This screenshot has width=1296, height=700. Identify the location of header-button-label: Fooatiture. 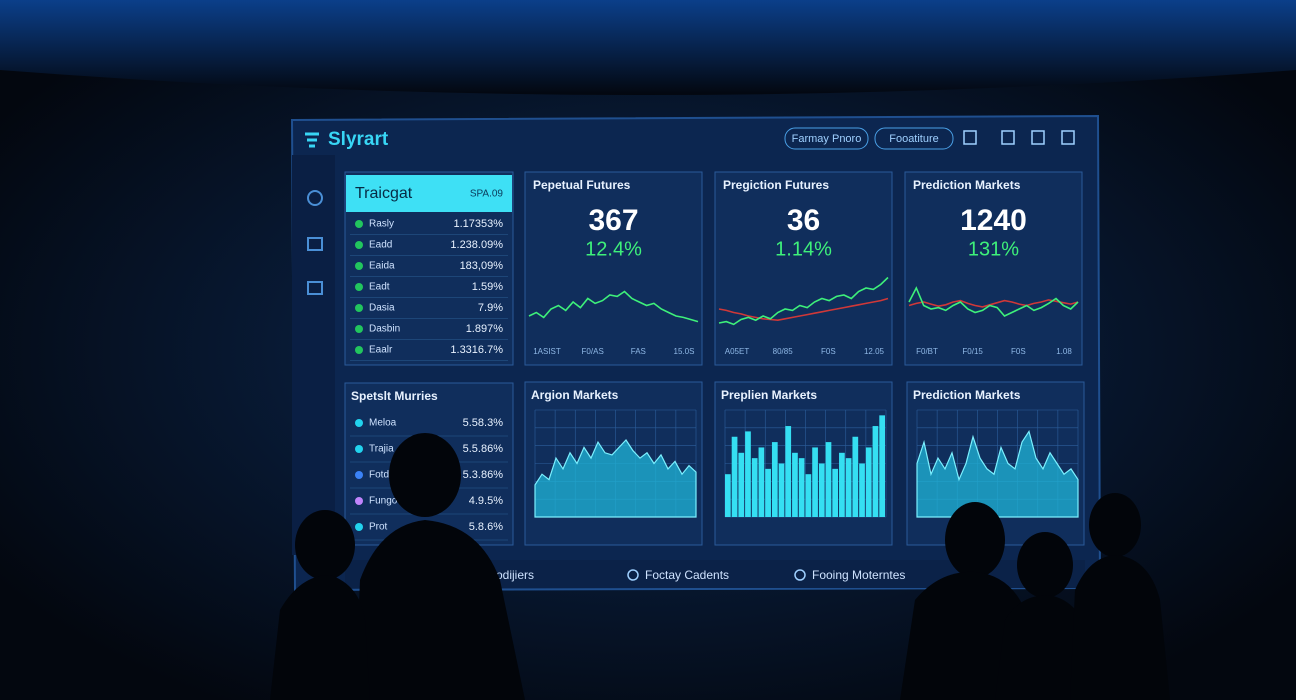
(914, 139).